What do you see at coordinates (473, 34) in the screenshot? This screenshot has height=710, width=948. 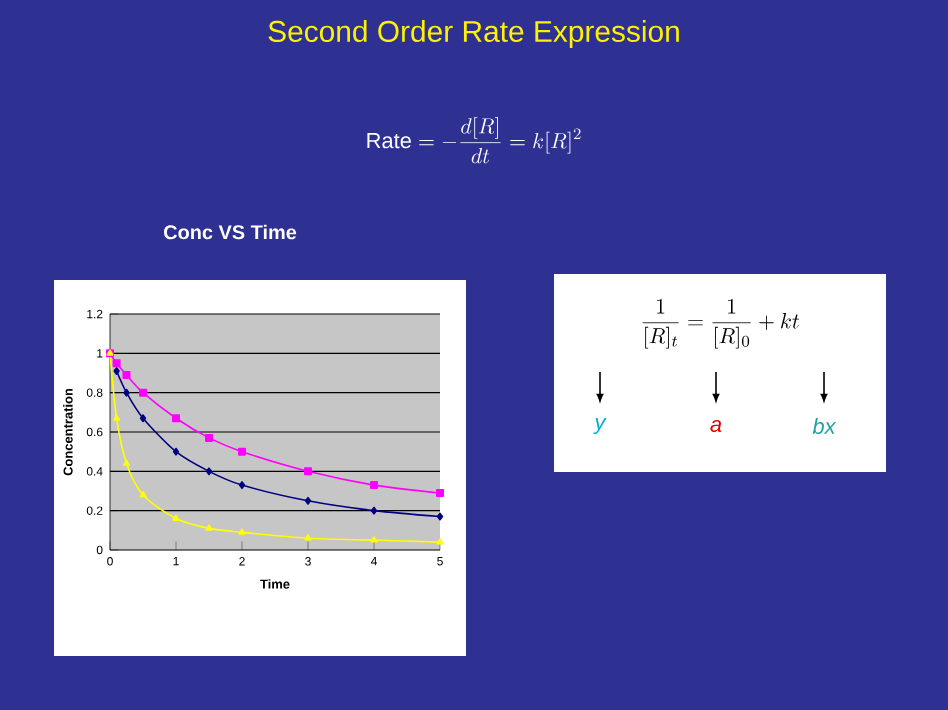 I see `chart-subtitle: Second Order Rate Expression` at bounding box center [473, 34].